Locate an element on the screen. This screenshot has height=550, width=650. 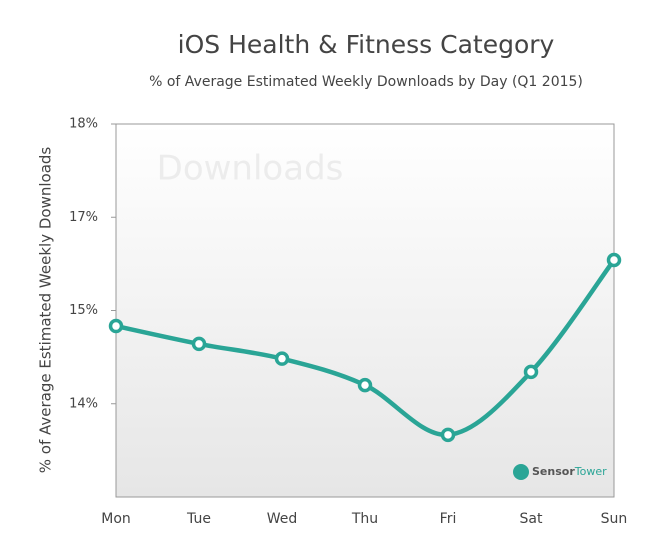
brand-part: Sensor is located at coordinates (553, 471).